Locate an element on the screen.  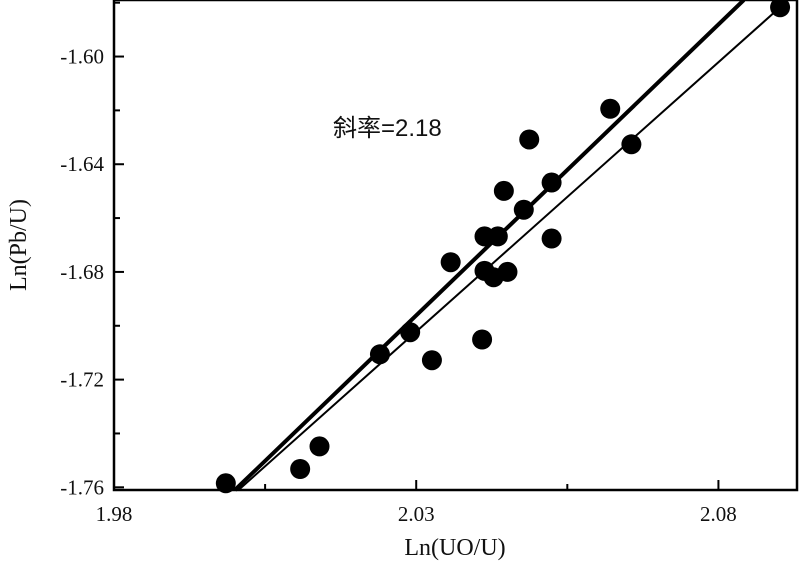
slope-annotation: 斜率=2.18 is located at coordinates (387, 128).